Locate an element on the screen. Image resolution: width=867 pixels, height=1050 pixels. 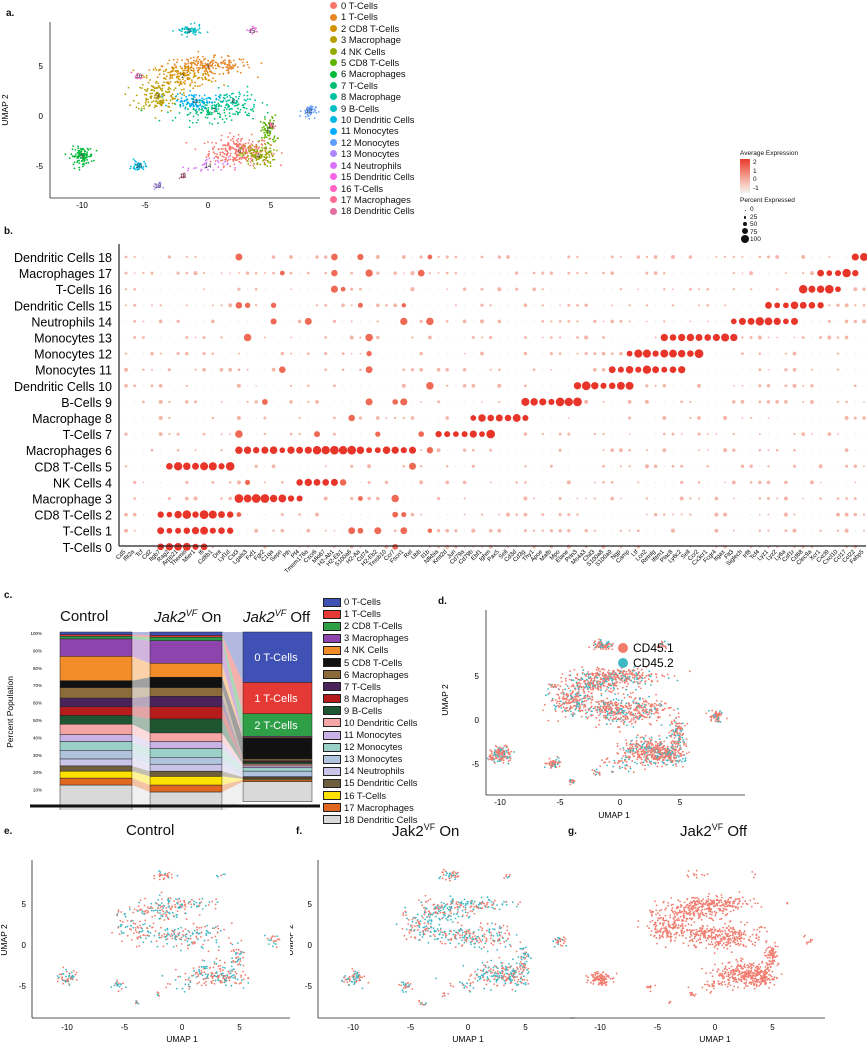
x-tick-label: 0 is located at coordinates (208, 205).